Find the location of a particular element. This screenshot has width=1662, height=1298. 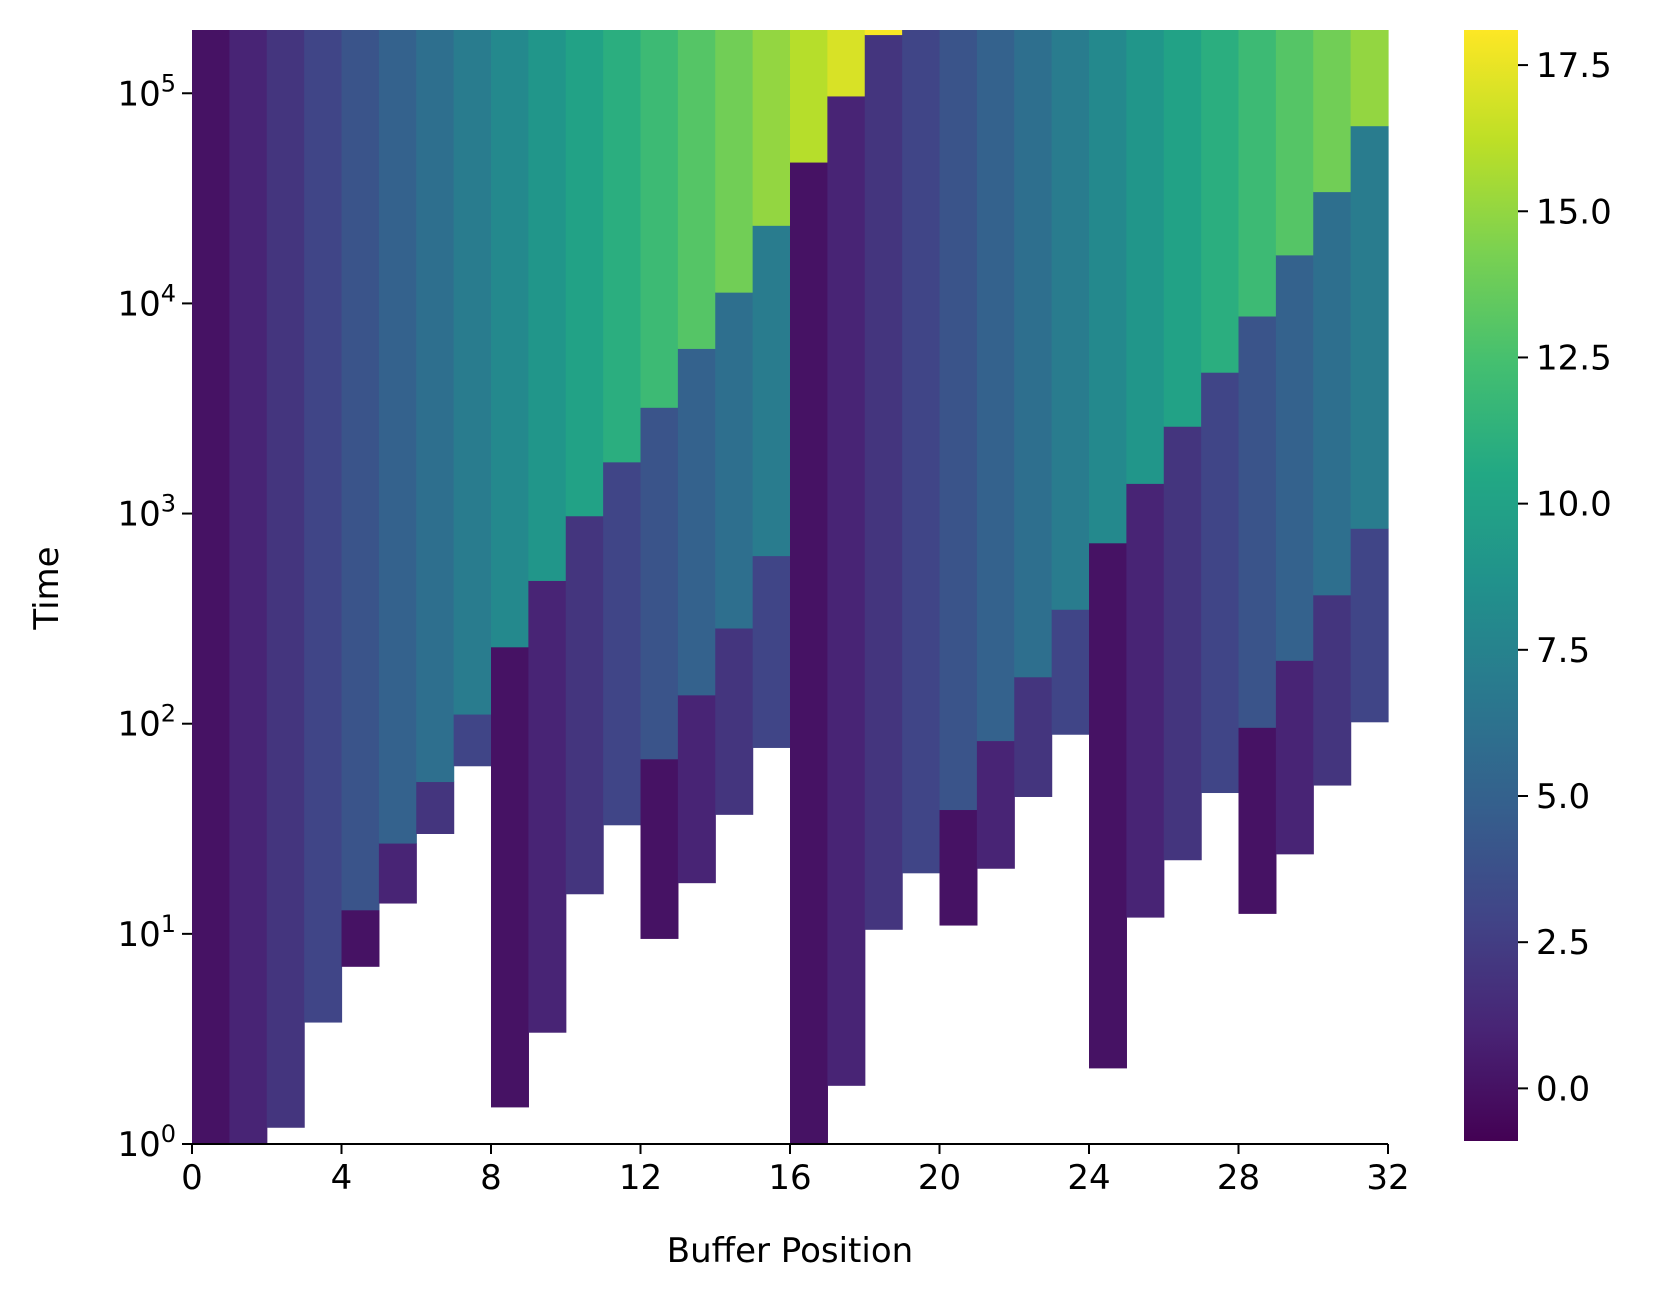

y-tick-label: 10³ is located at coordinates (146, 512).